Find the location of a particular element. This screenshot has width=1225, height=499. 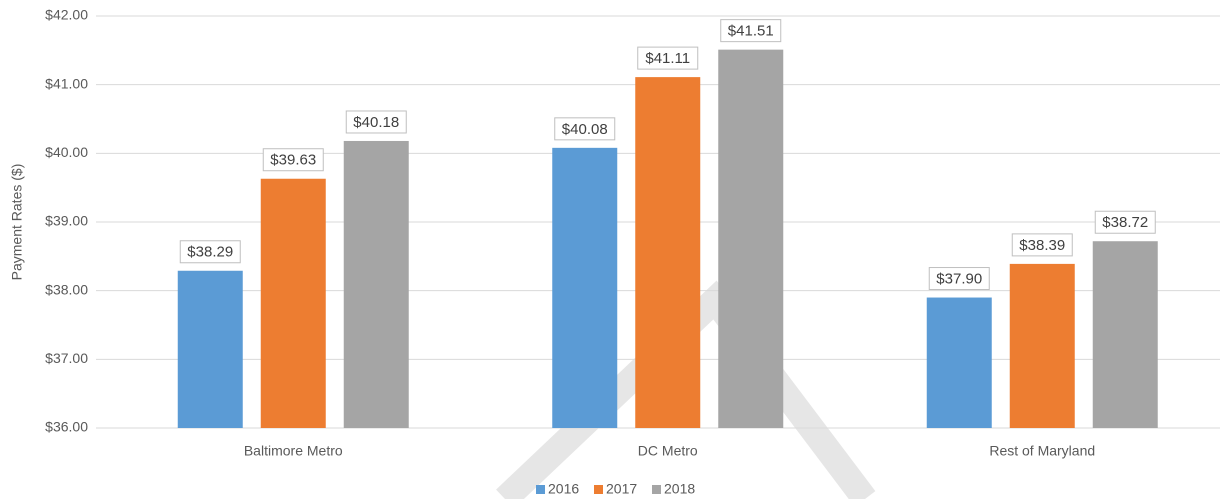

data-label: $39.63 is located at coordinates (293, 160).